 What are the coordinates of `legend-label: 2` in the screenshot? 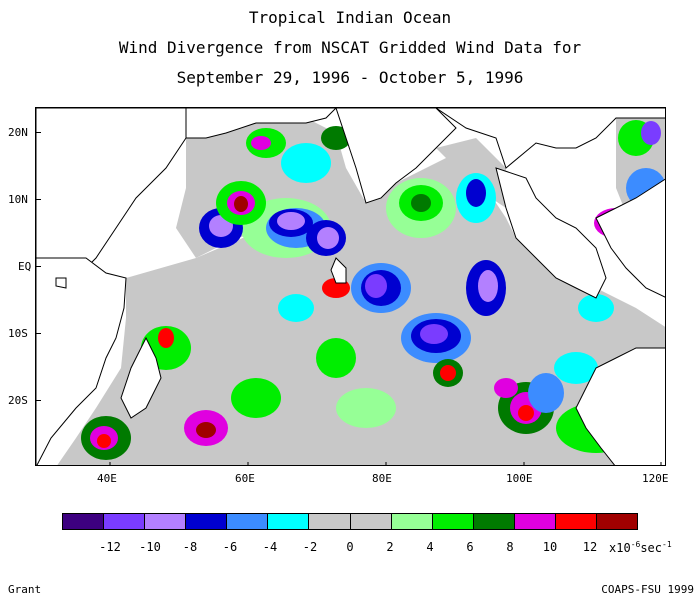 It's located at (390, 547).